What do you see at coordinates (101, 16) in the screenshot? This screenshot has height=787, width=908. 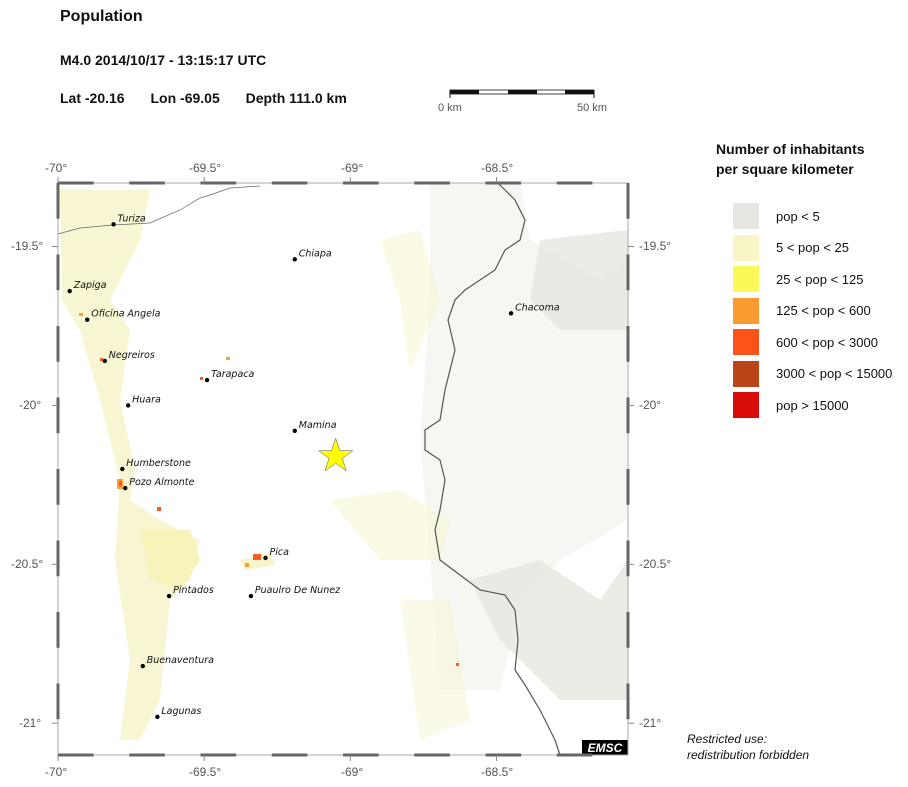 I see `map-title: Population` at bounding box center [101, 16].